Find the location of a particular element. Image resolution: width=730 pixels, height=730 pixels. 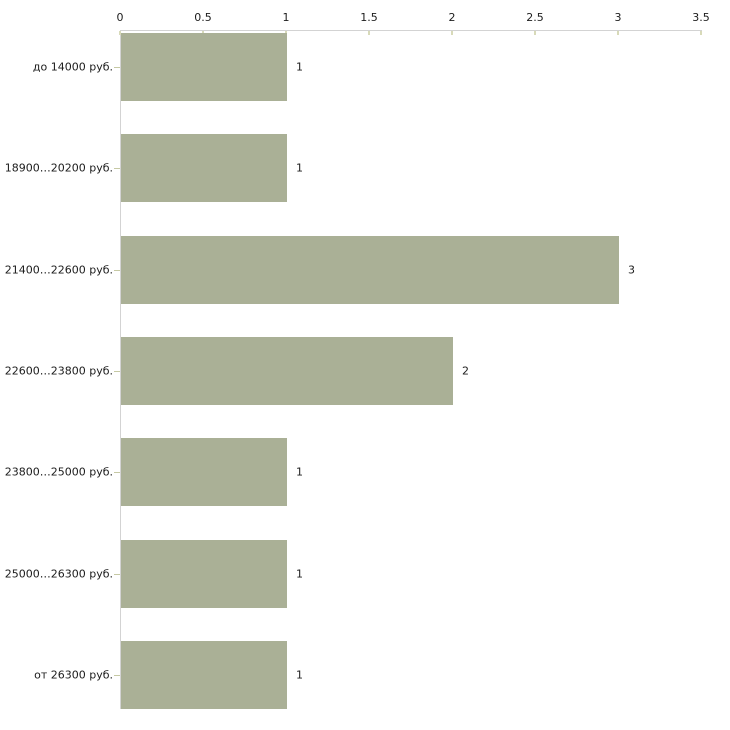

x-tick-label: 3 is located at coordinates (618, 17).